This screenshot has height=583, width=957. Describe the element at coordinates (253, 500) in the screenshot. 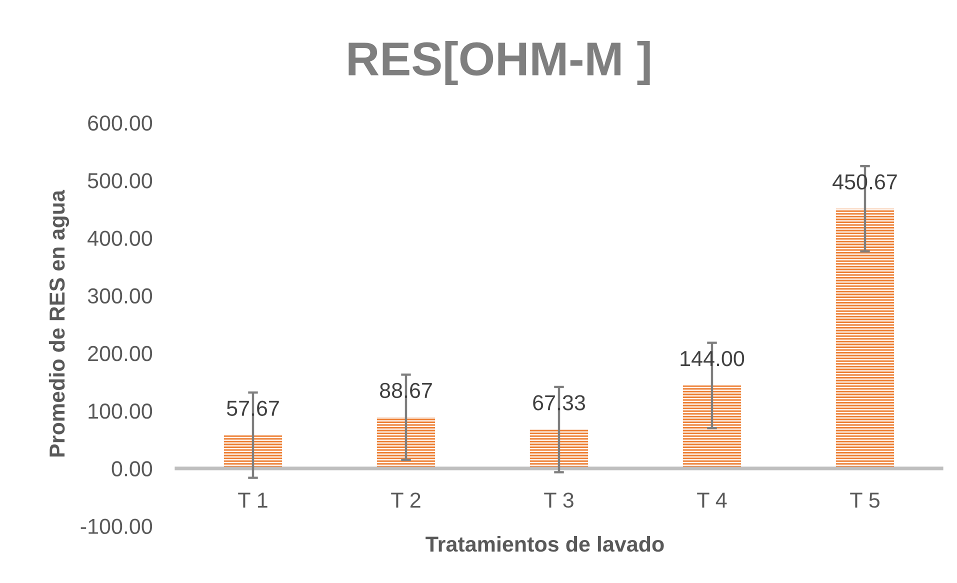

I see `x-tick-label: T 1` at that location.